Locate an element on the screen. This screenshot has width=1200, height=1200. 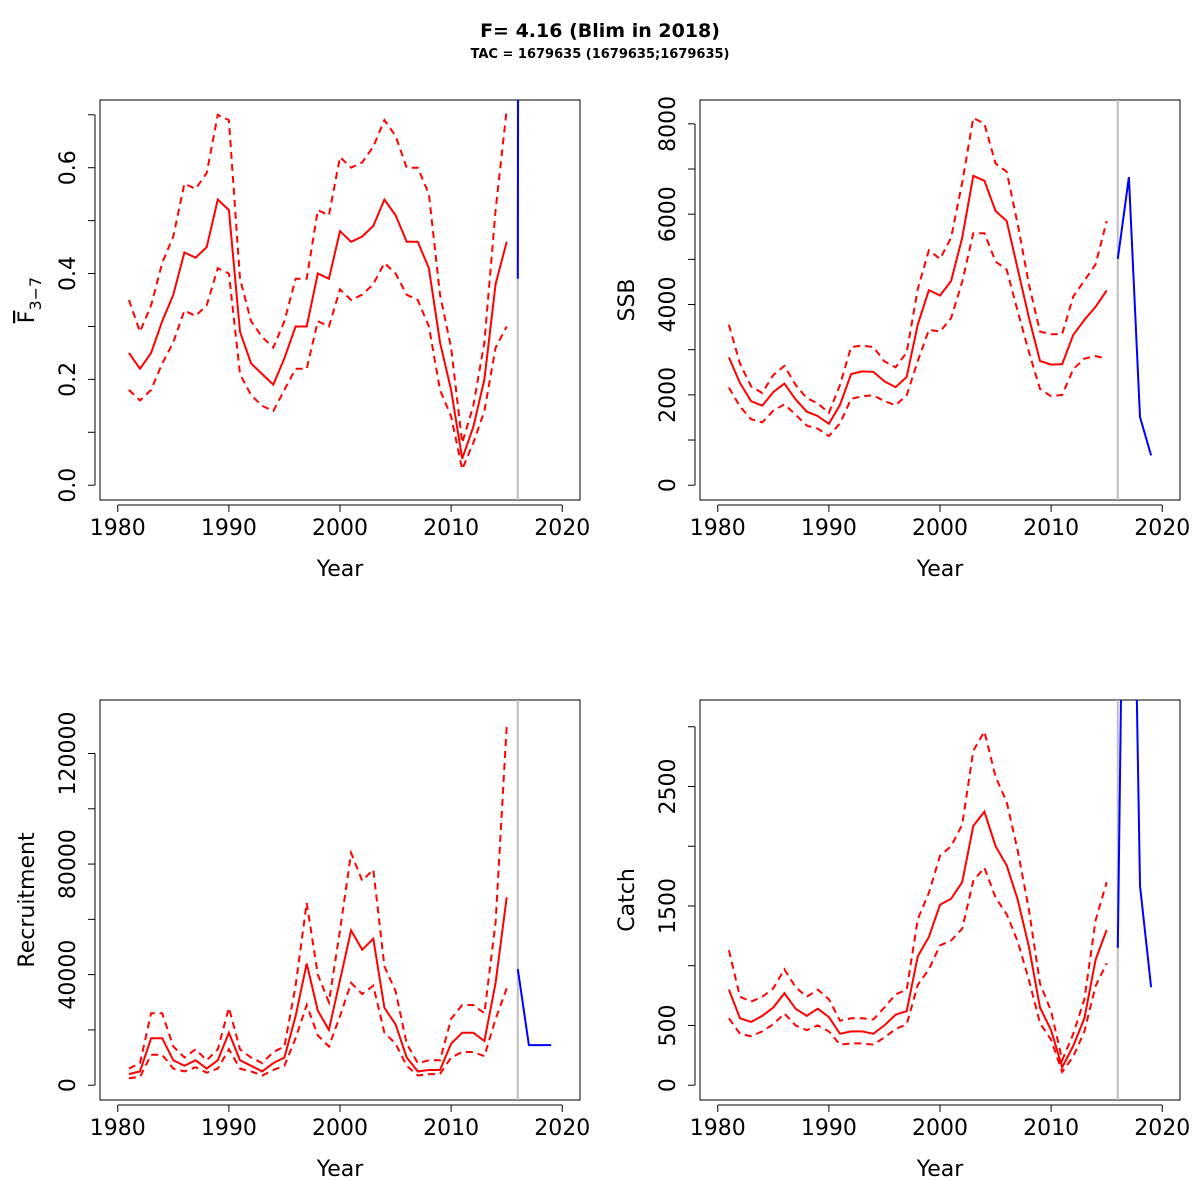
y-tick-label: 0.2 is located at coordinates (68, 379).